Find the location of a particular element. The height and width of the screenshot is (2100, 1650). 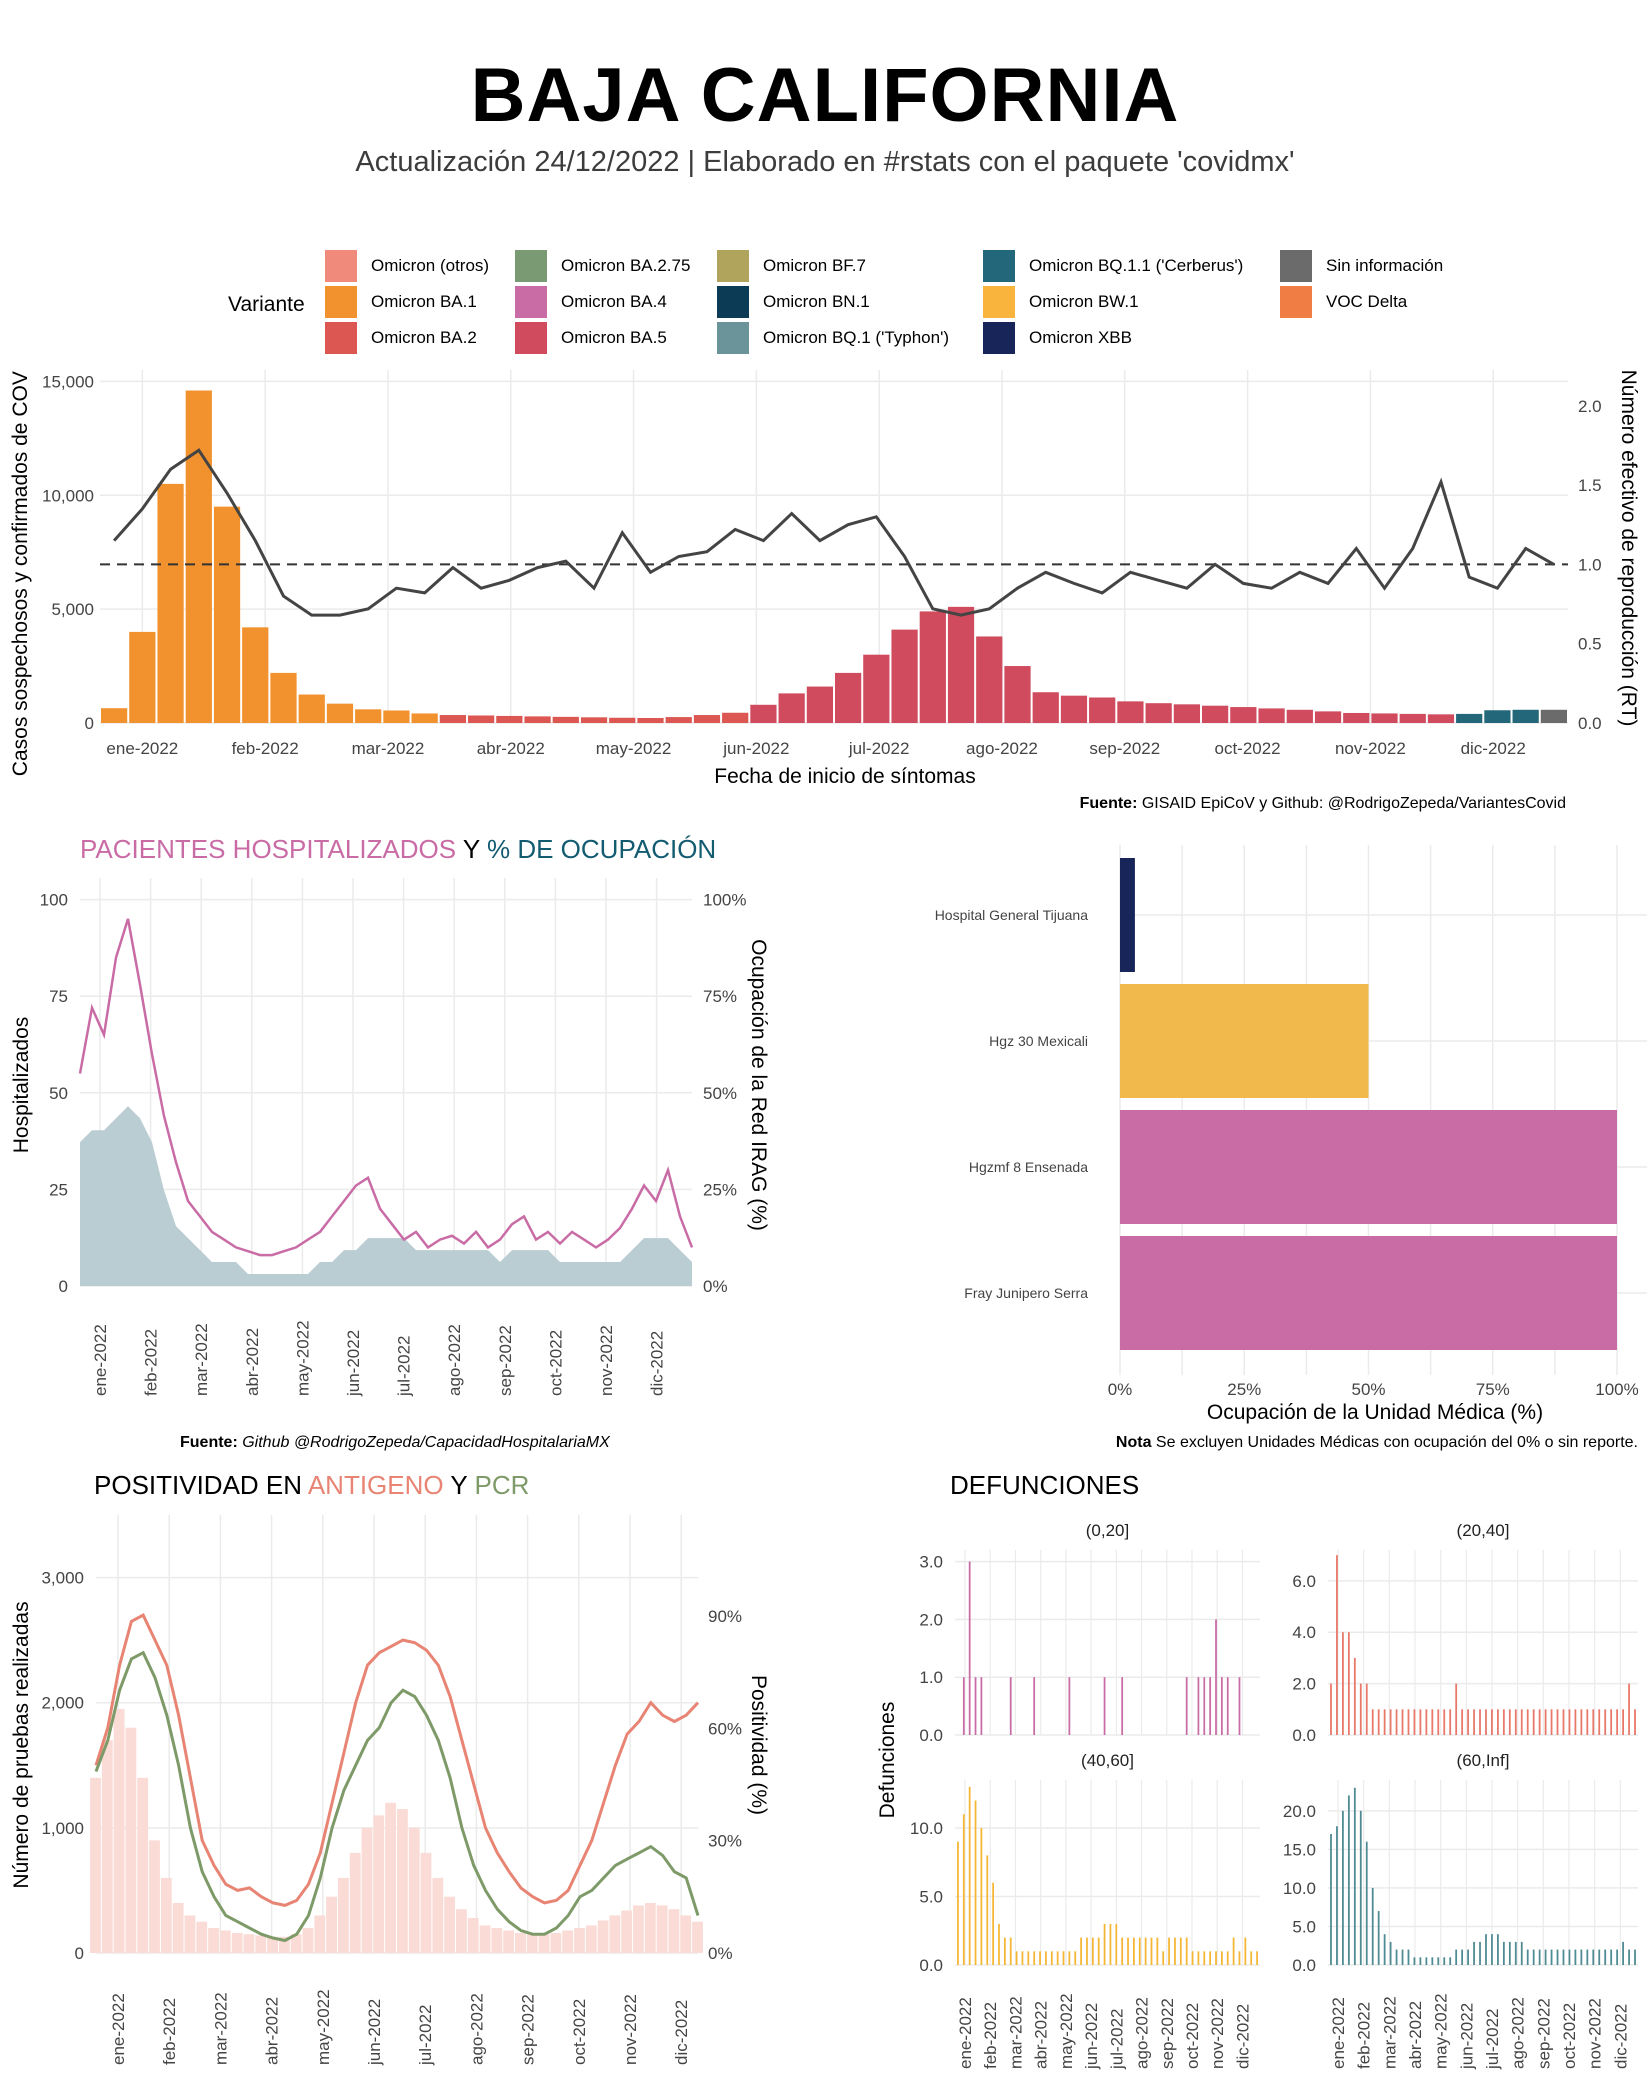

facet-label: (20,40] is located at coordinates (1483, 1530).